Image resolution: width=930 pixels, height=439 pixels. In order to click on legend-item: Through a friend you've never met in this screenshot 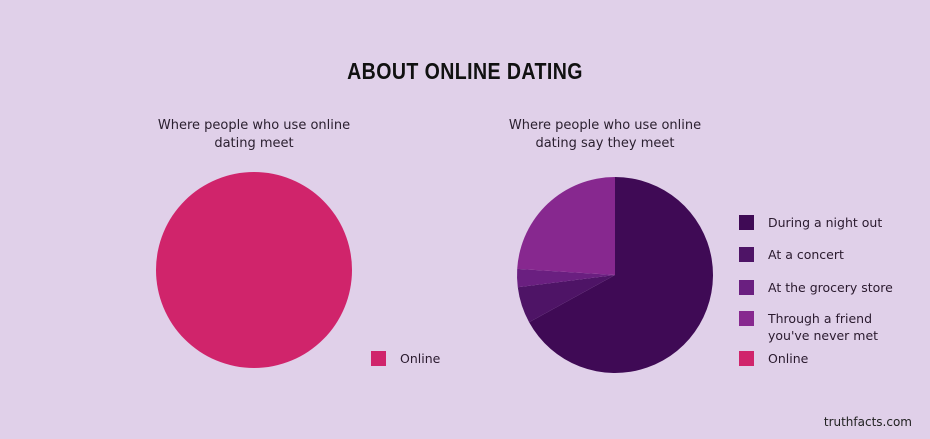, I will do `click(823, 327)`.